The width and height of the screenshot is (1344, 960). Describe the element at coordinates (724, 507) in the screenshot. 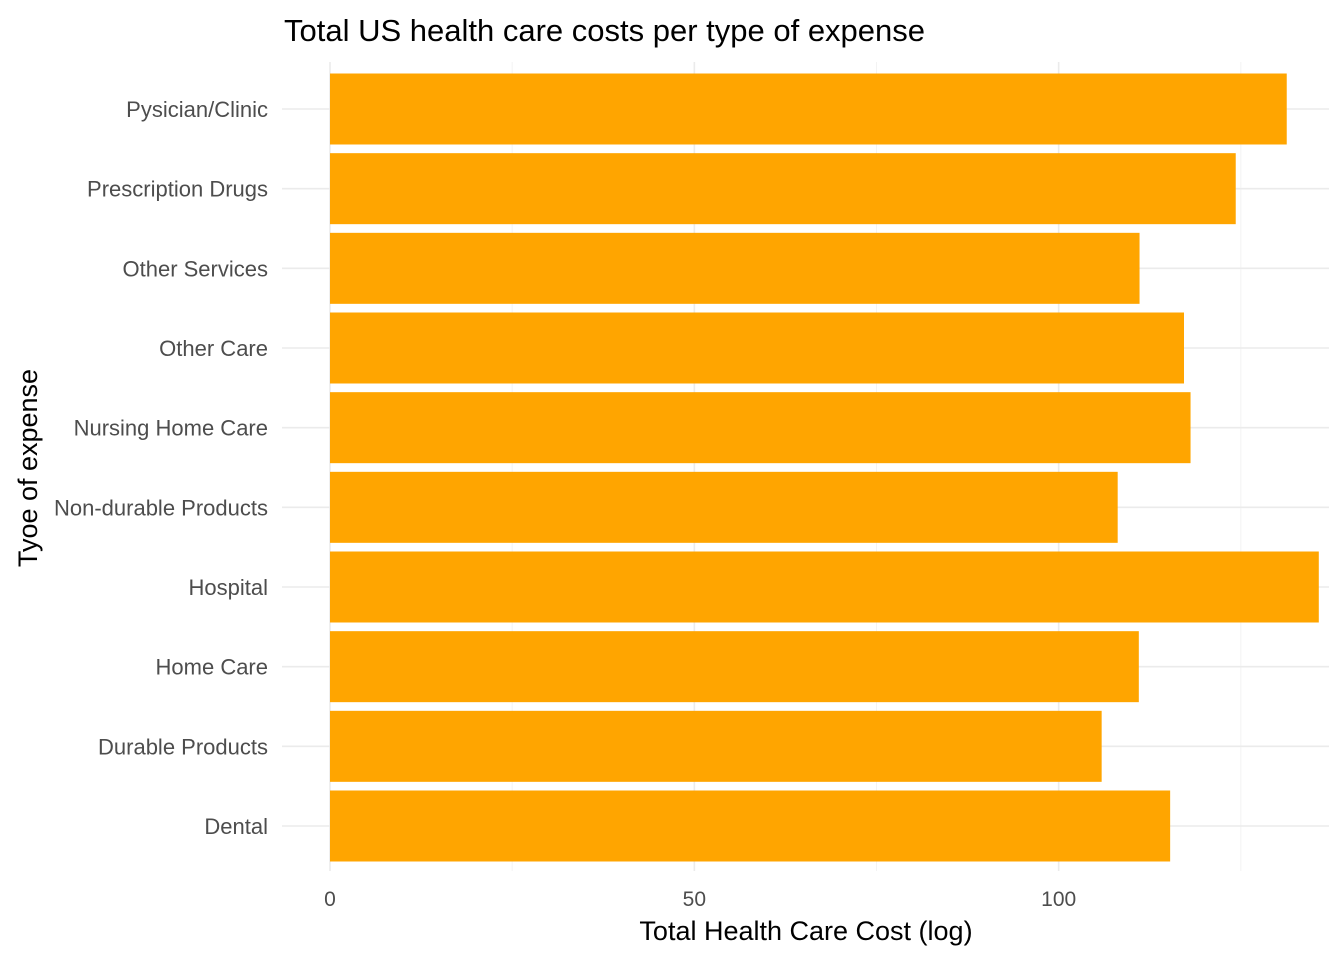

I see `bar-non-durable-products` at that location.